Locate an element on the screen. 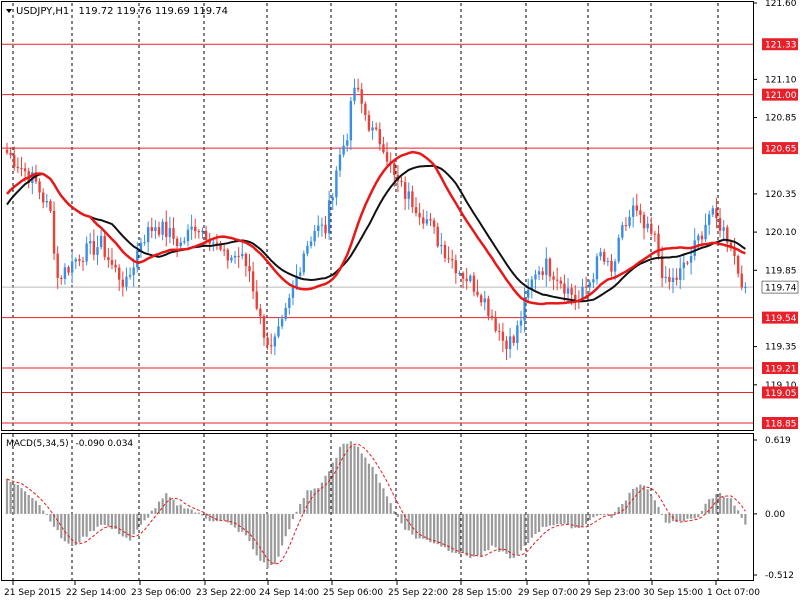 Image resolution: width=800 pixels, height=604 pixels. time-tick-label: 28 Sep 15:00 is located at coordinates (482, 593).